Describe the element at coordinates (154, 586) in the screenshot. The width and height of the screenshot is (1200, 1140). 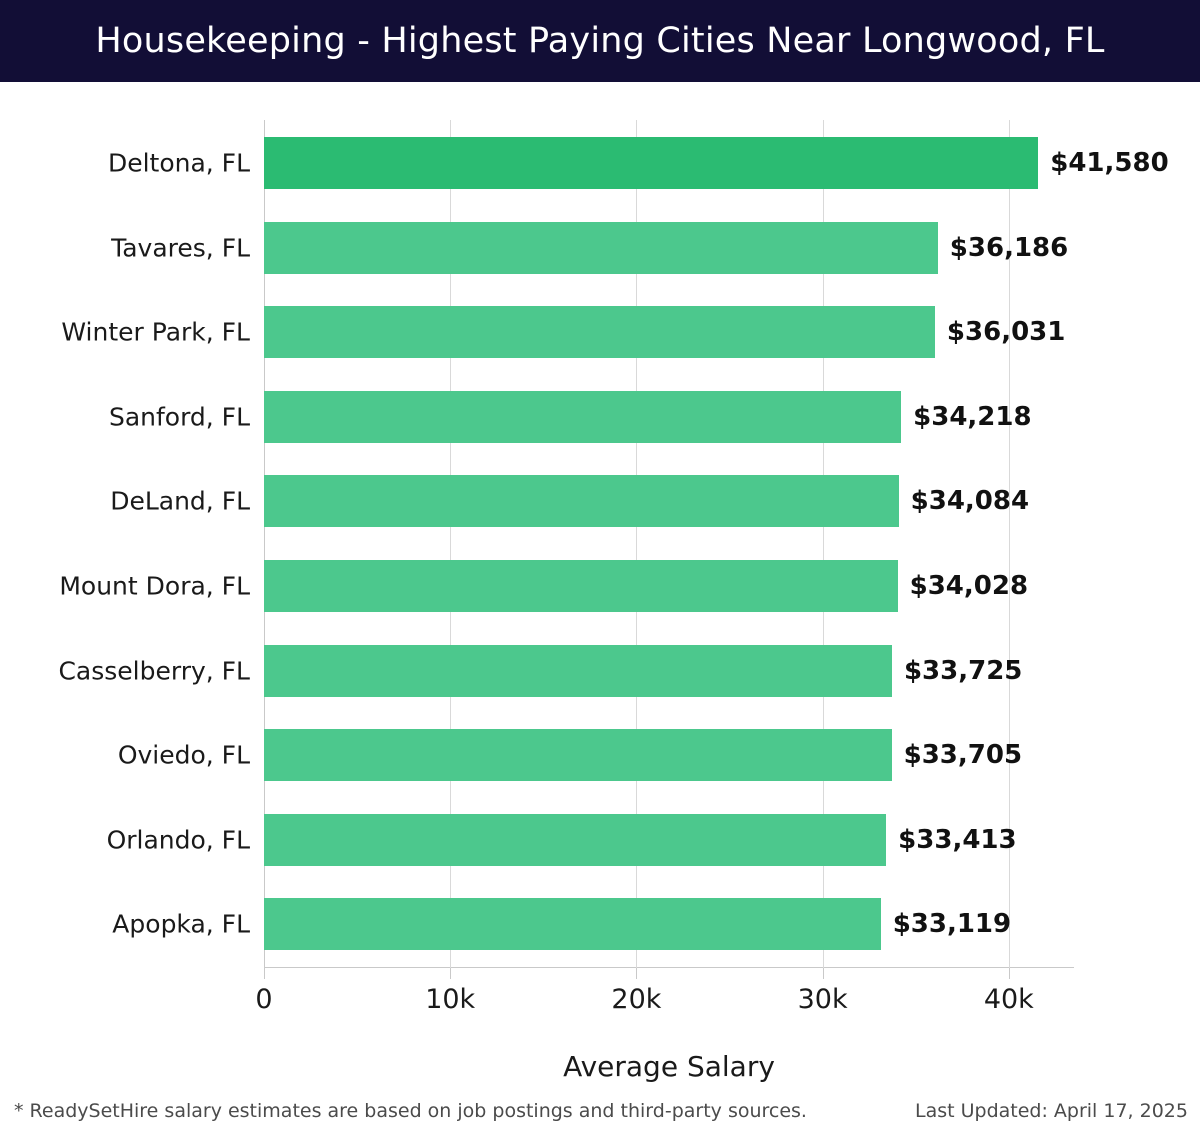
I see `y-axis-category-label: Mount Dora, FL` at that location.